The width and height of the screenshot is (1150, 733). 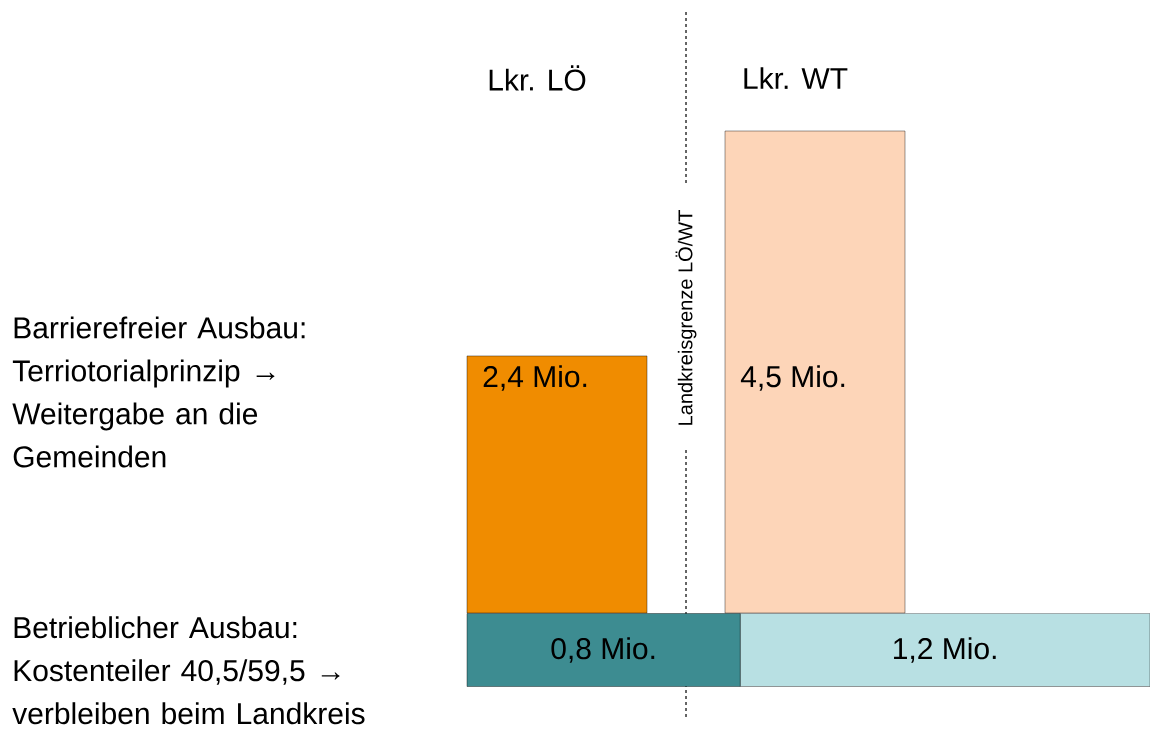 I want to click on annotation: Landkreisgrenze LÖ/WT, so click(x=686, y=317).